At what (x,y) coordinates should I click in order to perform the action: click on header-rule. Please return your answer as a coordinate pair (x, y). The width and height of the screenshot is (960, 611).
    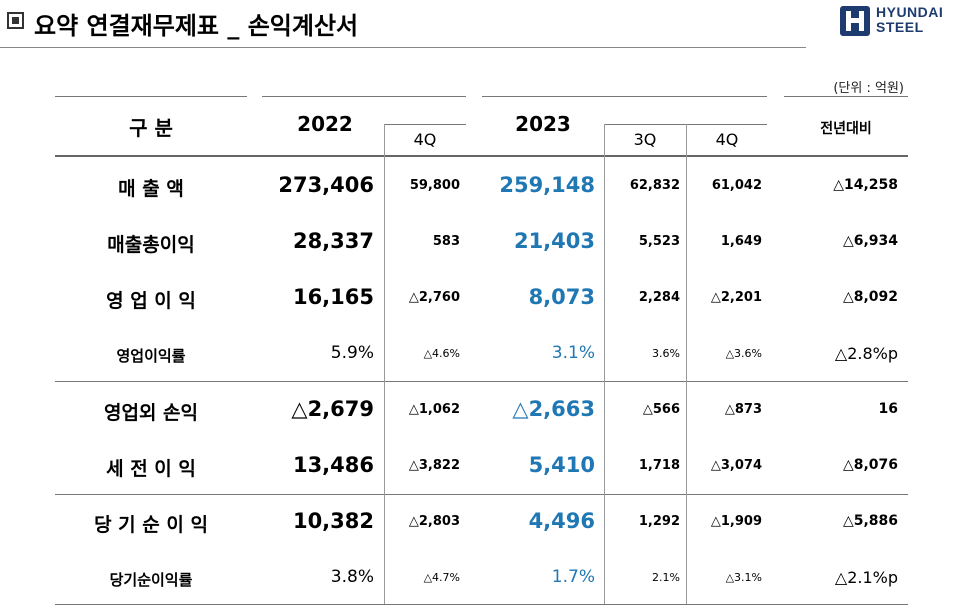
    Looking at the image, I should click on (403, 47).